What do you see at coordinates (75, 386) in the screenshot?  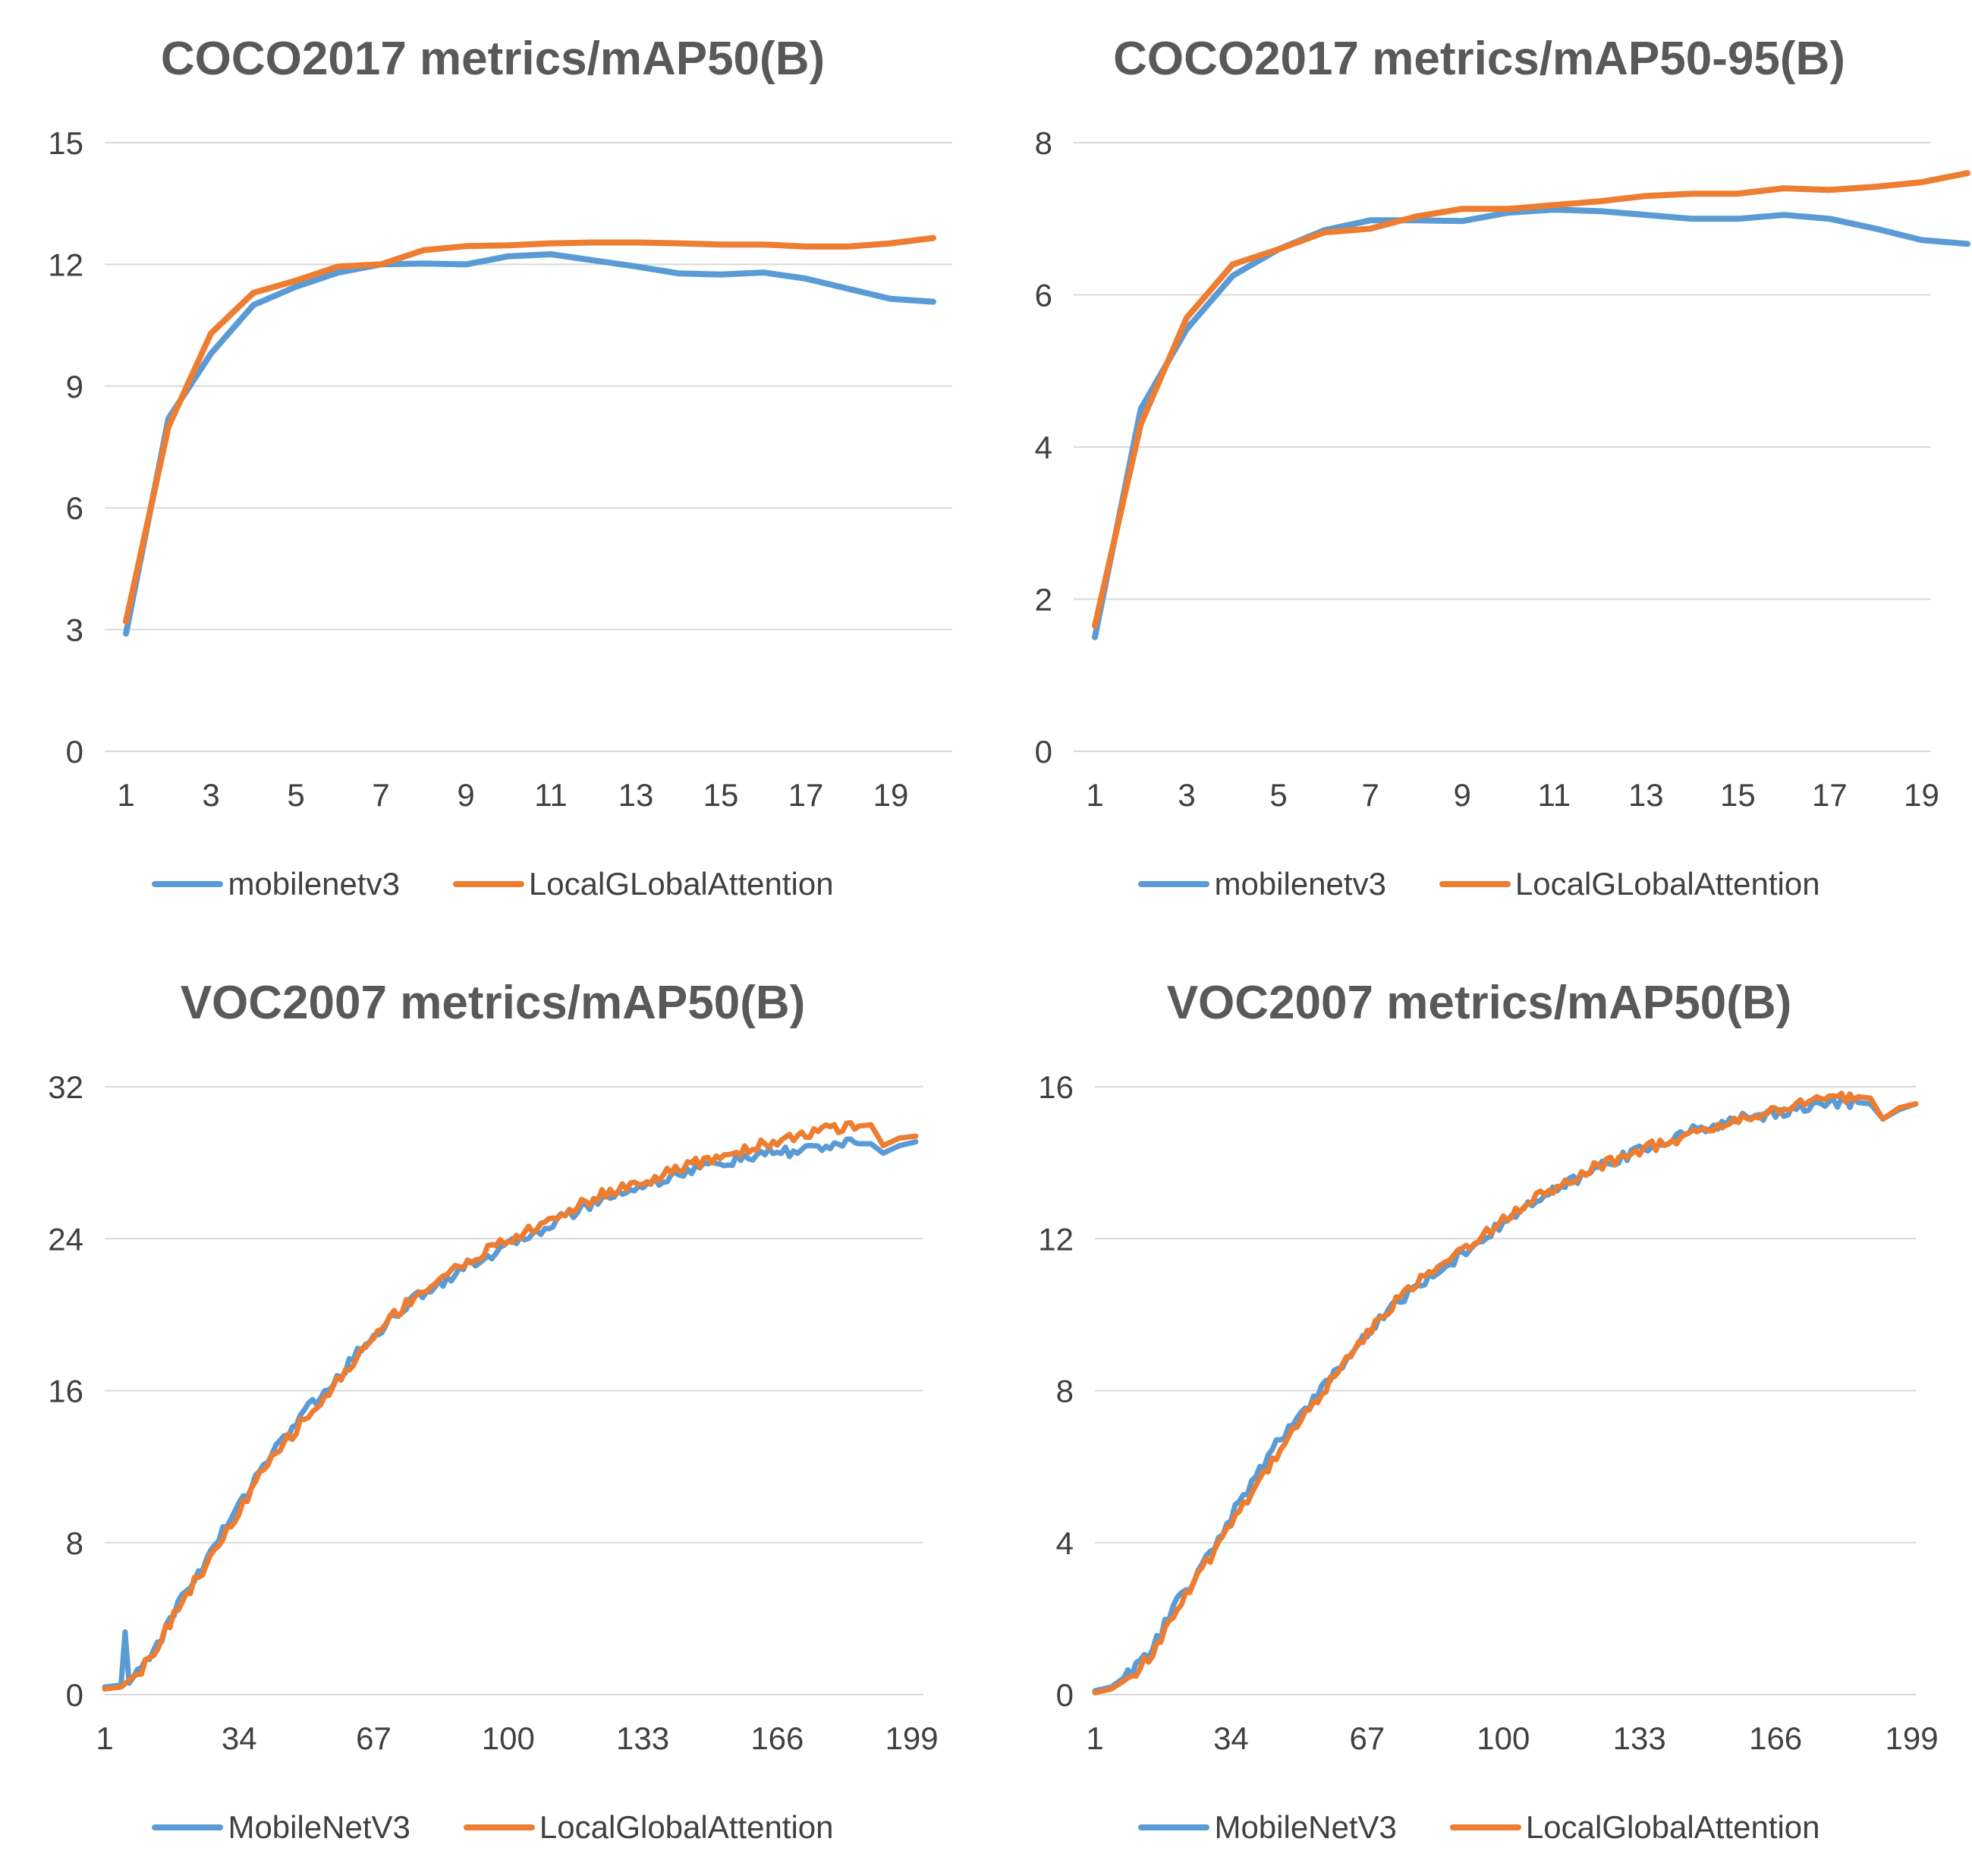 I see `y-tick-label: 9` at bounding box center [75, 386].